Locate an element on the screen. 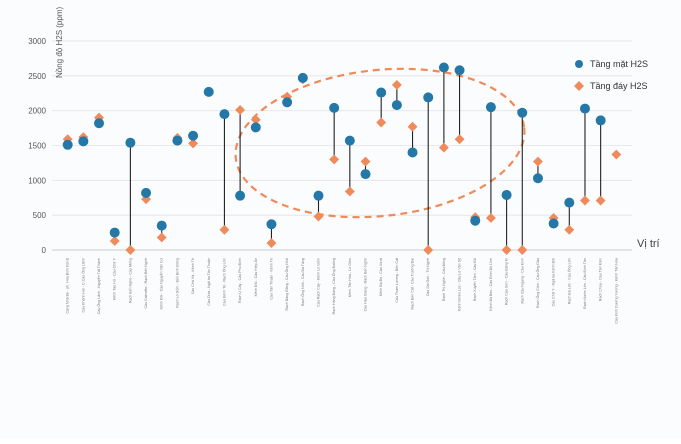 The width and height of the screenshot is (681, 444). x-category-label: Cầu Calmette - Rạch Bến Nghé is located at coordinates (146, 283).